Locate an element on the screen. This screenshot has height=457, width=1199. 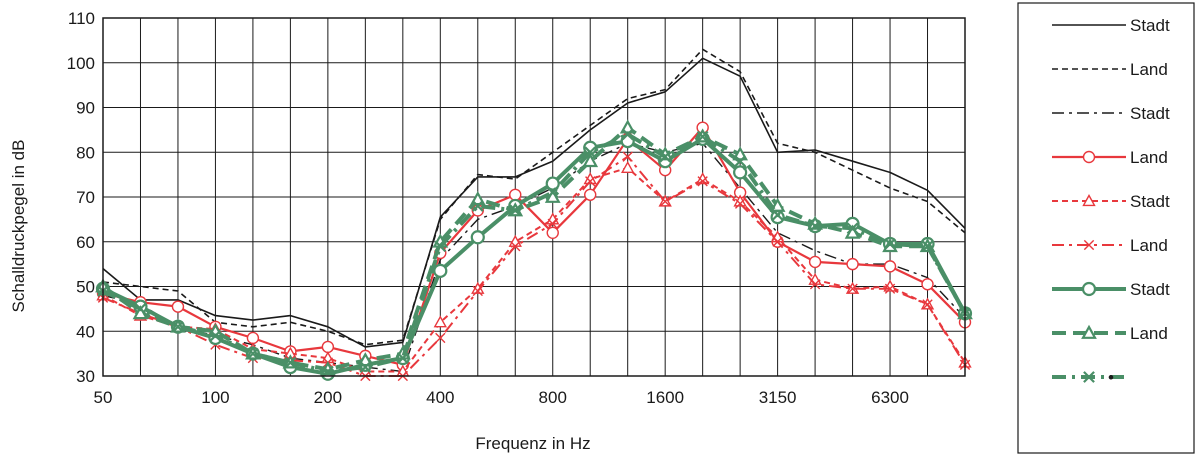
y-axis-ticks: 30 40 50 60 70 80 90 100 110 is located at coordinates (81, 197).